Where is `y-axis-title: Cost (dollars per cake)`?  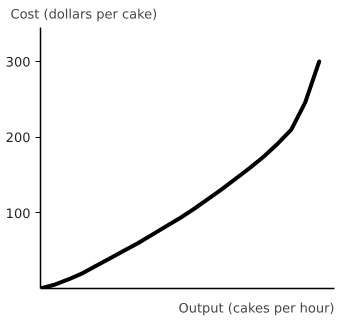
y-axis-title: Cost (dollars per cake) is located at coordinates (84, 15).